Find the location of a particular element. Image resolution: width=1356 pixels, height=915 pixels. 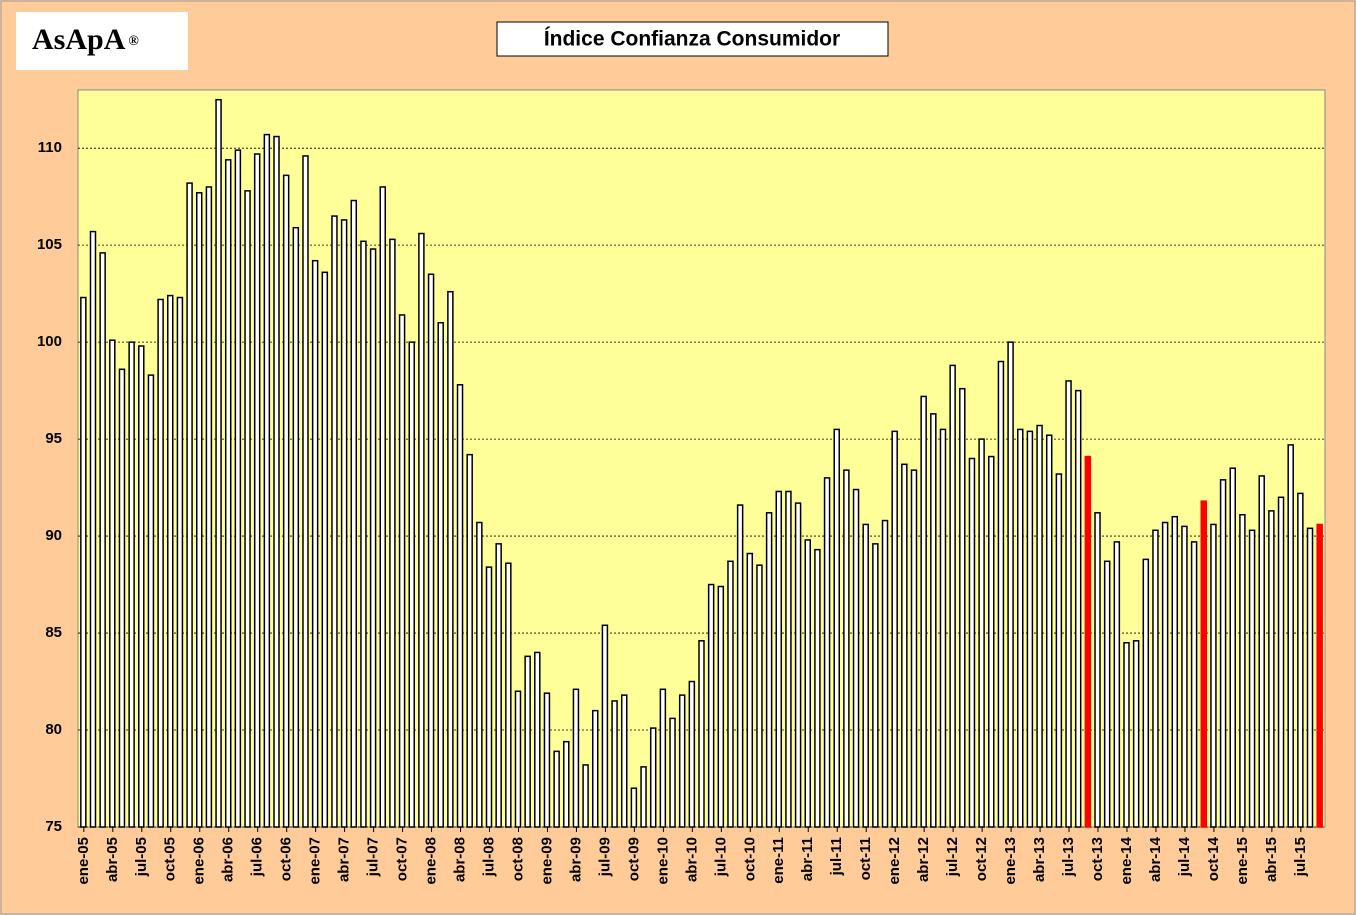

x-tick-label: ene-14 is located at coordinates (1126, 860).